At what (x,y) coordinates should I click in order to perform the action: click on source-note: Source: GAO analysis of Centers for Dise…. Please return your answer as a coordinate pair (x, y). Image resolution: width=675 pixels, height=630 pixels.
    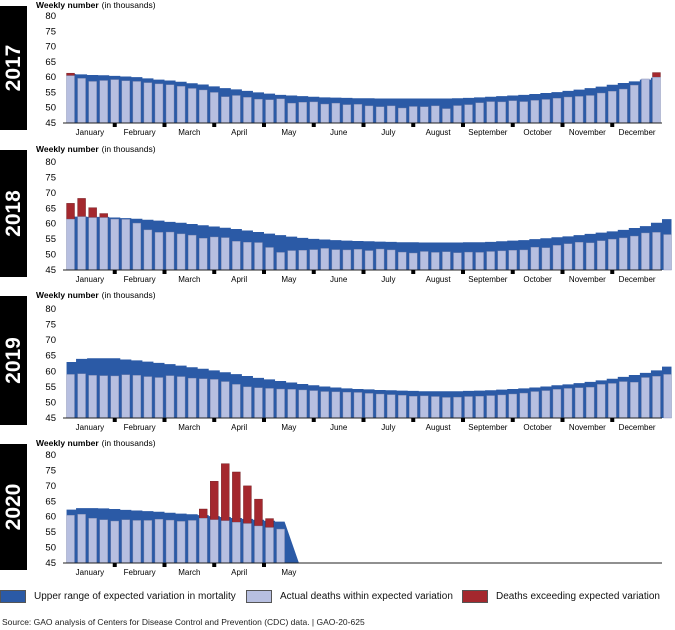
    Looking at the image, I should click on (183, 622).